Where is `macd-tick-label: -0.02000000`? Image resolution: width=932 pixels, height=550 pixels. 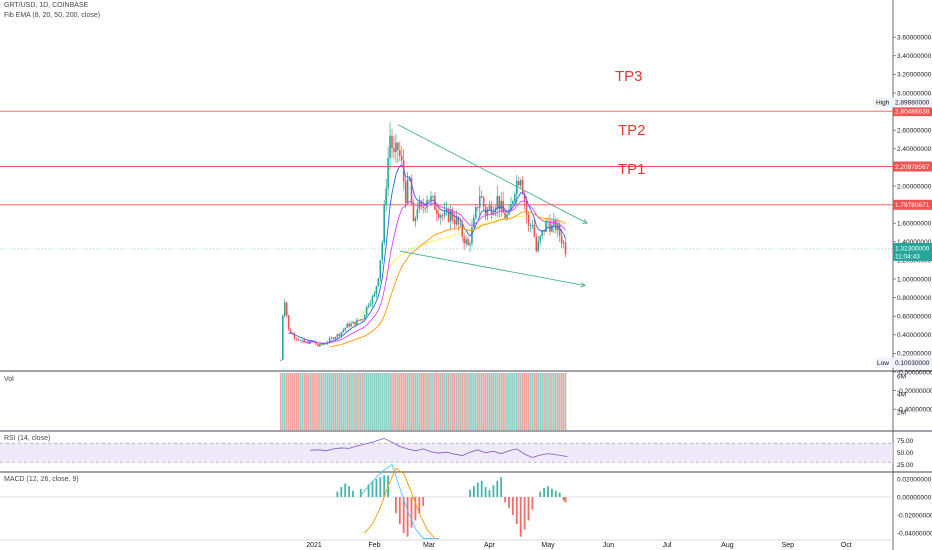 macd-tick-label: -0.02000000 is located at coordinates (914, 515).